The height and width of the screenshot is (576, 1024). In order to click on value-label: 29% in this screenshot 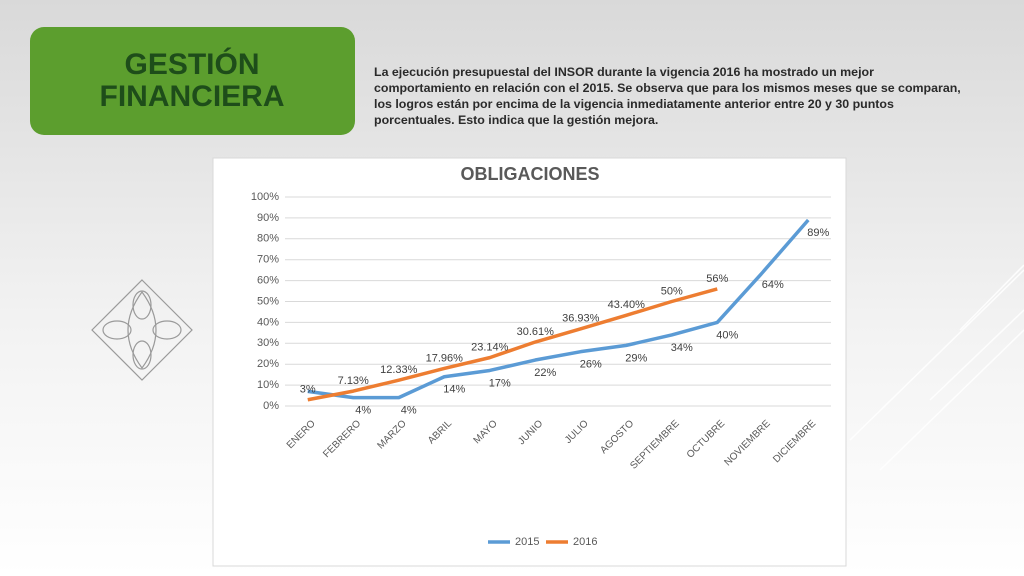, I will do `click(636, 358)`.